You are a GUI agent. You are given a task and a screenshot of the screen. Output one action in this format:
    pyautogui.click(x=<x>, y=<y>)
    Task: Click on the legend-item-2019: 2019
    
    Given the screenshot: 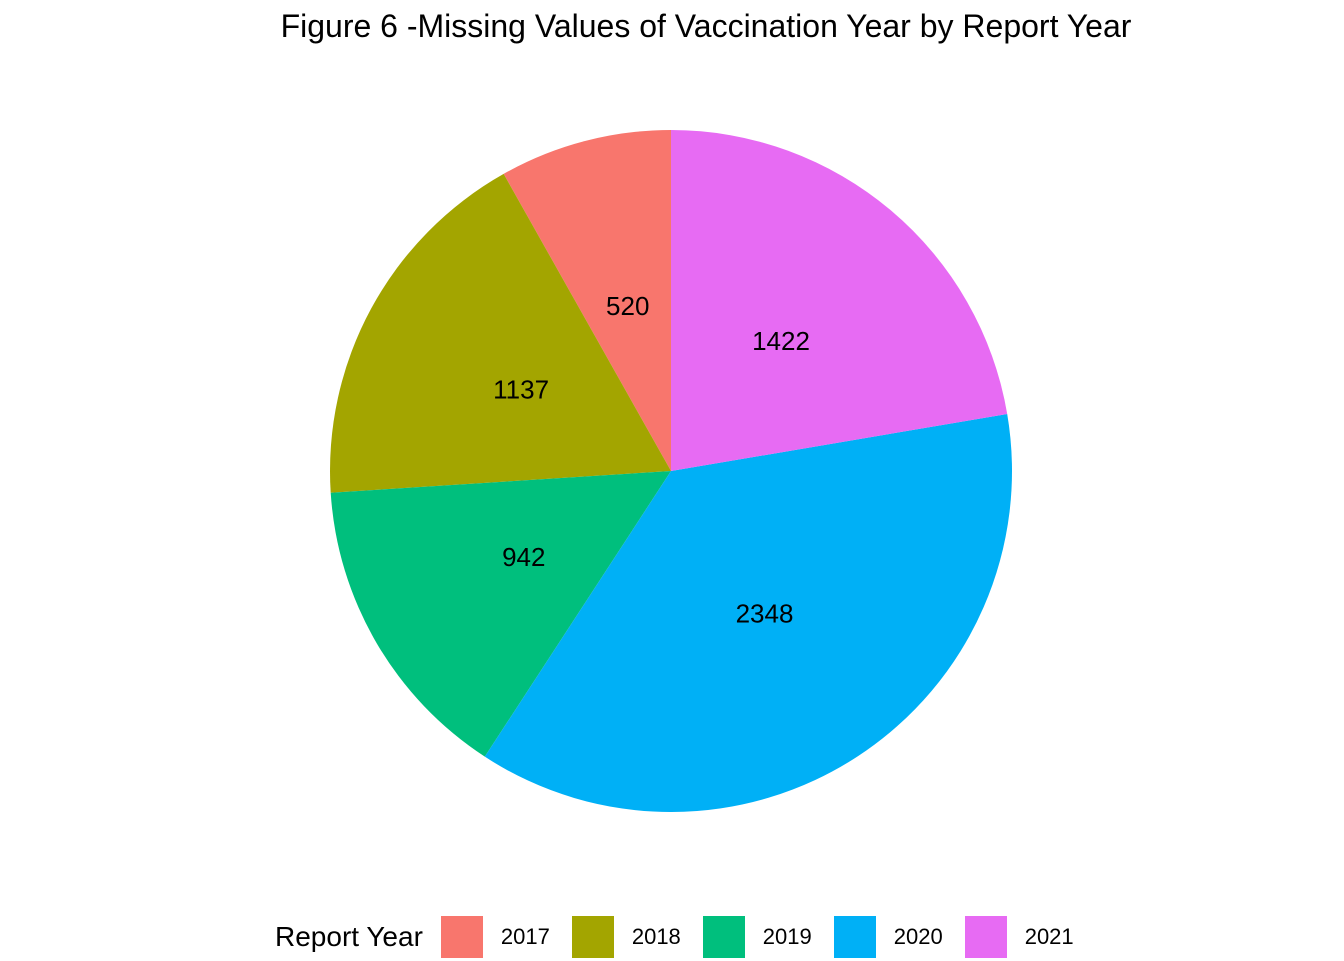 What is the action you would take?
    pyautogui.click(x=757, y=937)
    